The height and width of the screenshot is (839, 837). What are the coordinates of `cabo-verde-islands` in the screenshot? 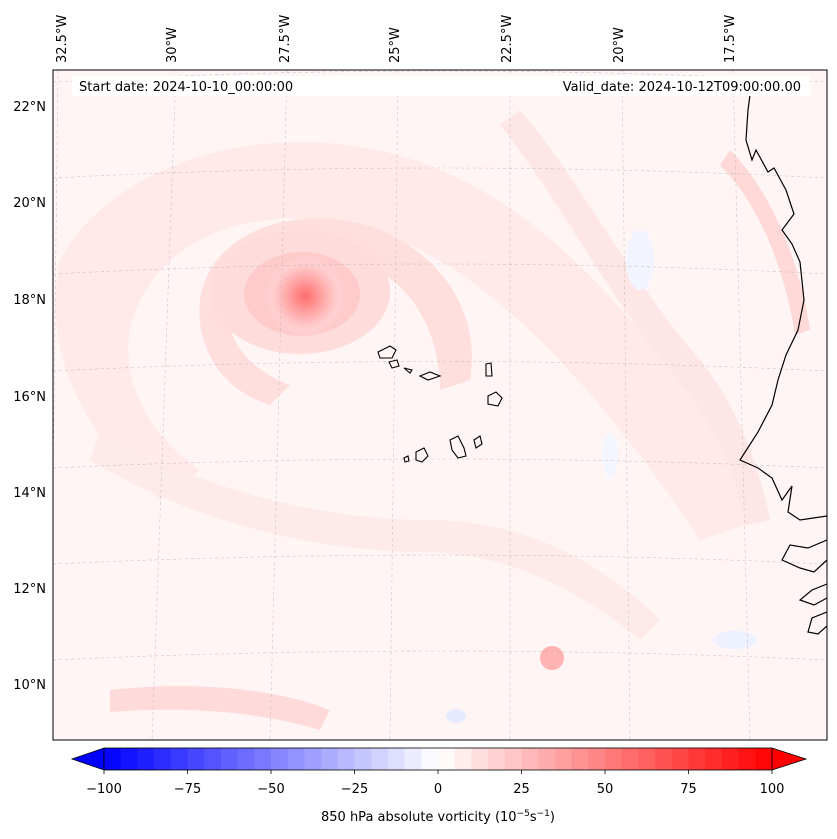 It's located at (440, 404).